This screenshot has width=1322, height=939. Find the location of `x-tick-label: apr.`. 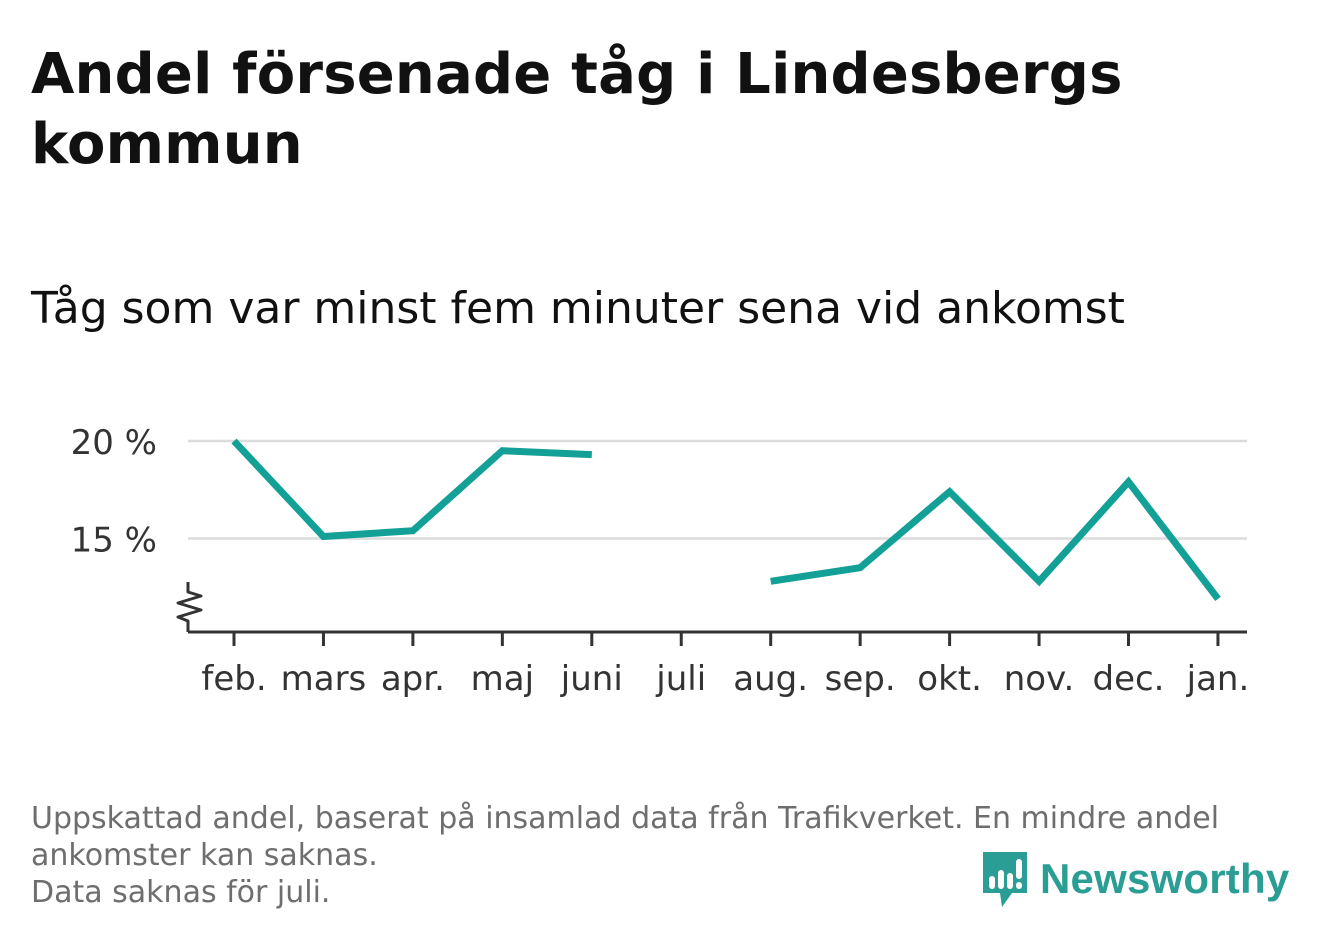

x-tick-label: apr. is located at coordinates (413, 679).